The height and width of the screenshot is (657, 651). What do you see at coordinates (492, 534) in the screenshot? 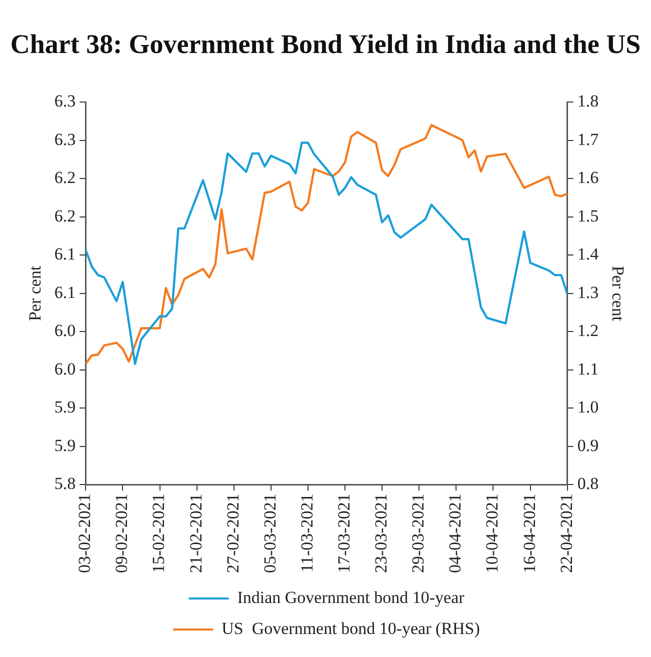
I see `x-tick-label: 10-04-2021` at bounding box center [492, 534].